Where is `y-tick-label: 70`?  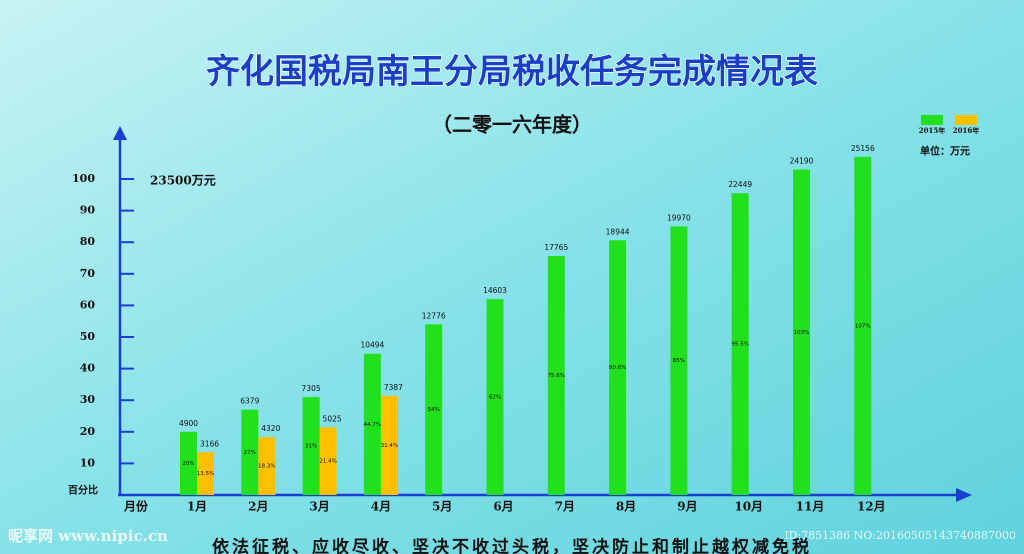
y-tick-label: 70 is located at coordinates (88, 273).